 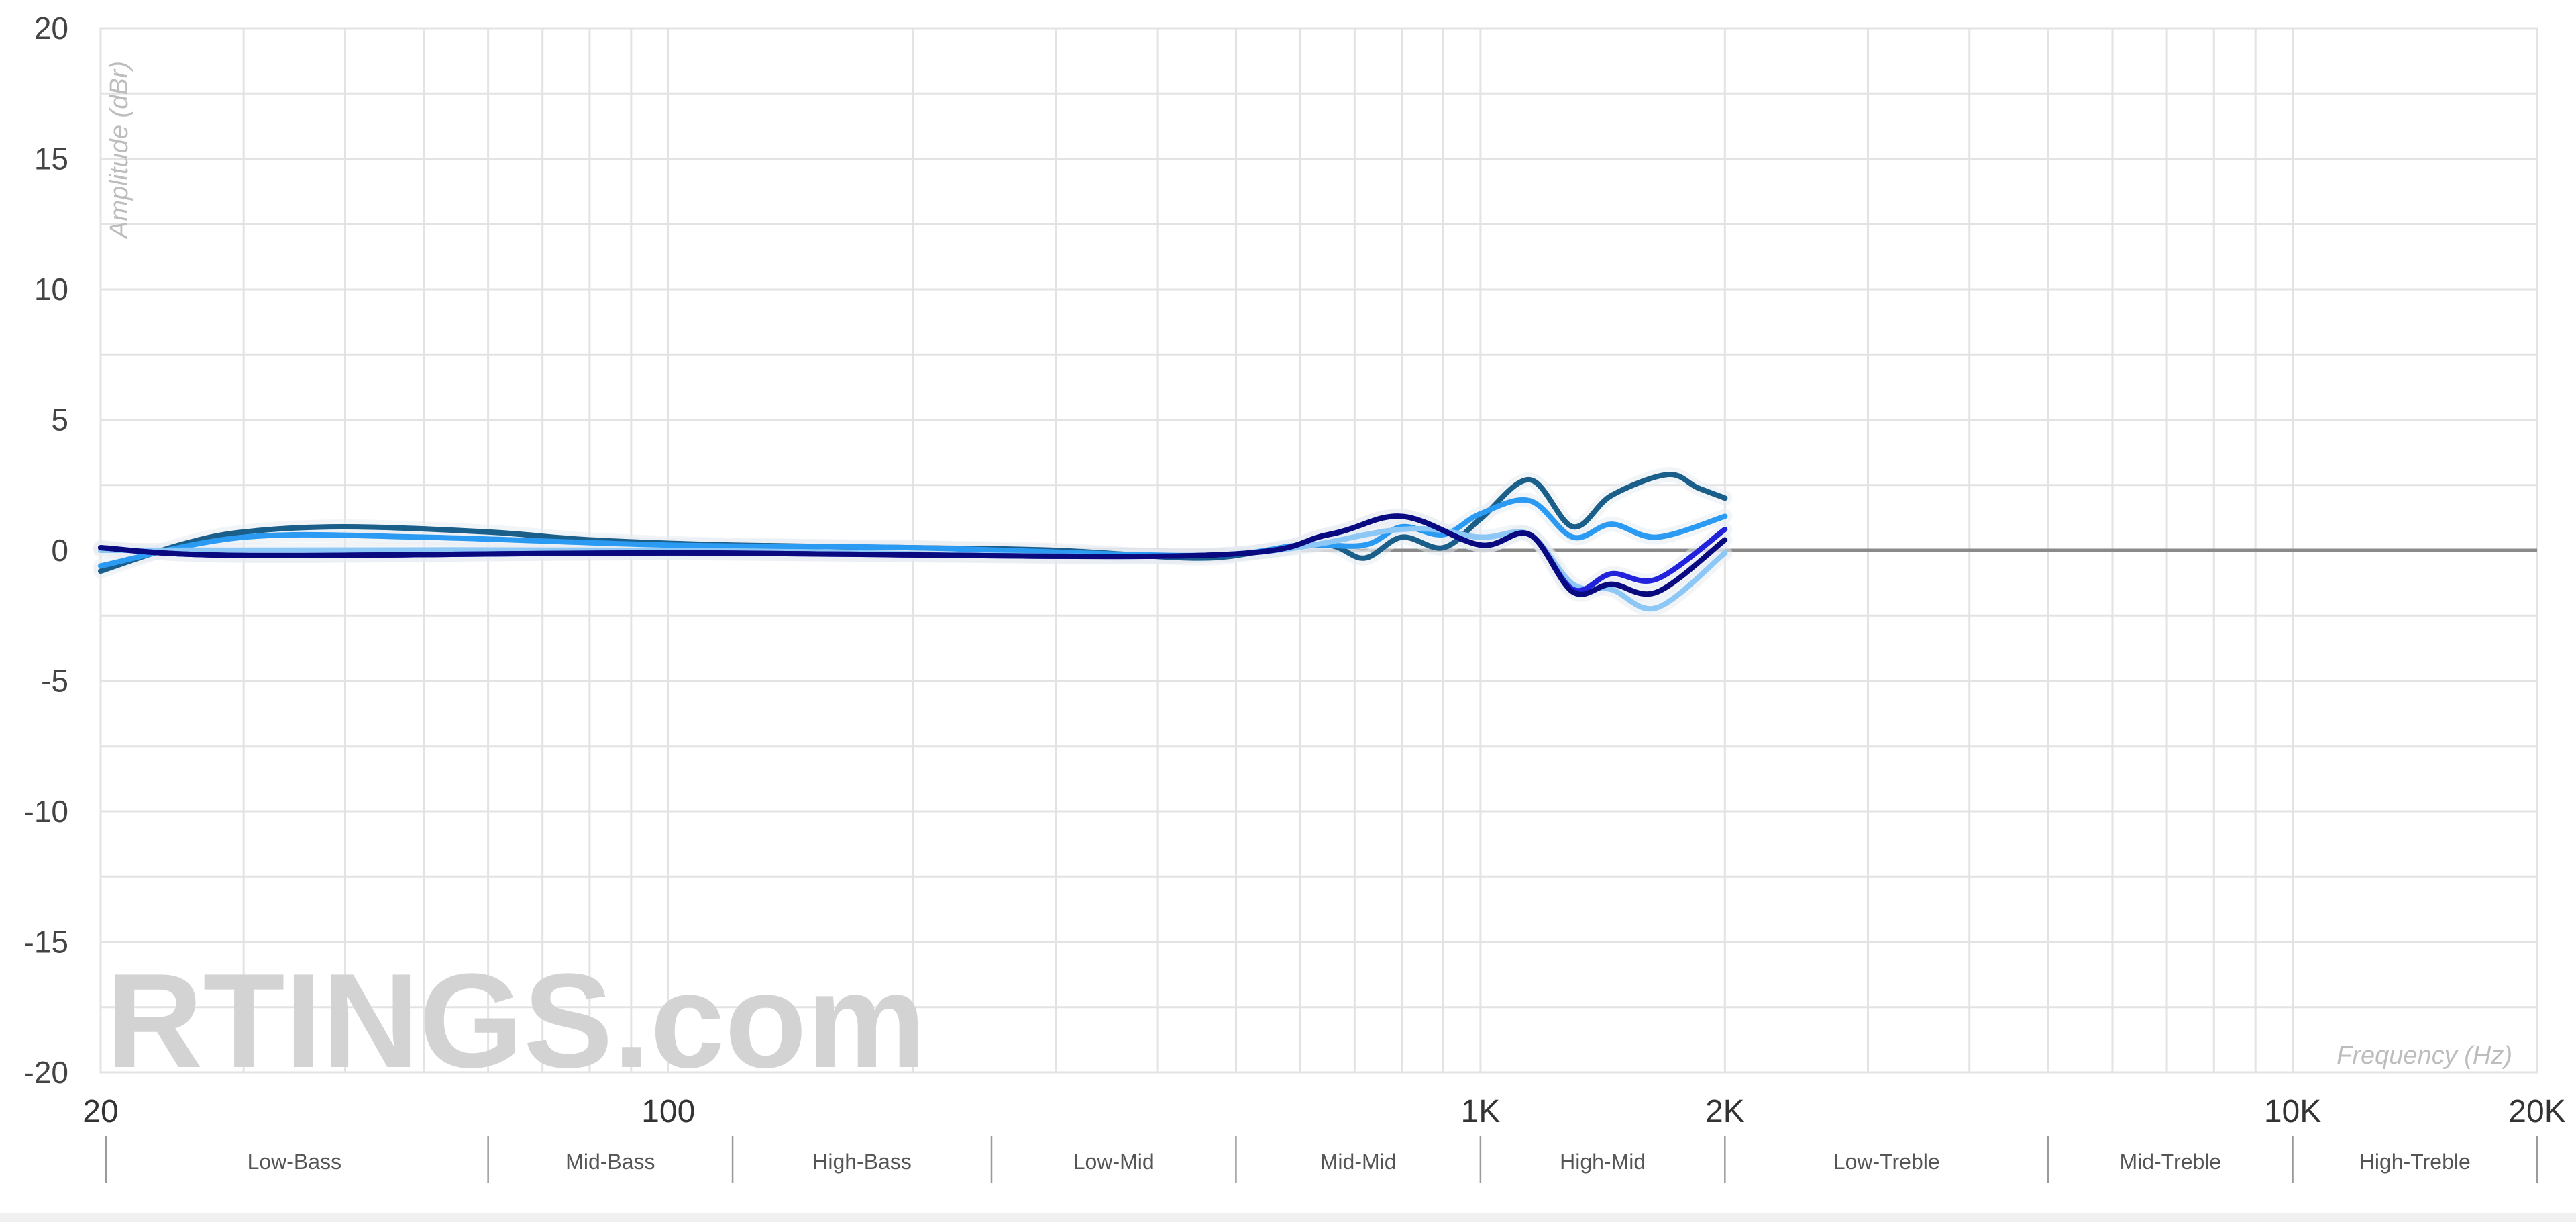 I want to click on y-tick-label: 10, so click(x=51, y=289).